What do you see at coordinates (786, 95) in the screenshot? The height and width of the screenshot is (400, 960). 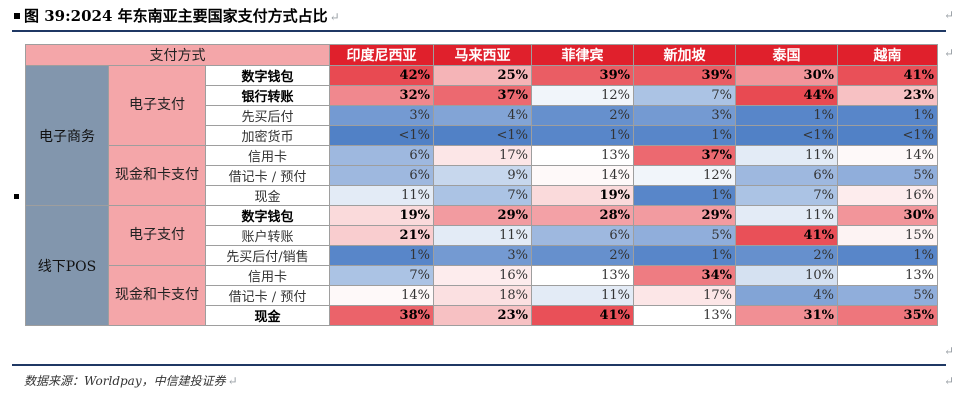 I see `share-value-cell: 44%` at bounding box center [786, 95].